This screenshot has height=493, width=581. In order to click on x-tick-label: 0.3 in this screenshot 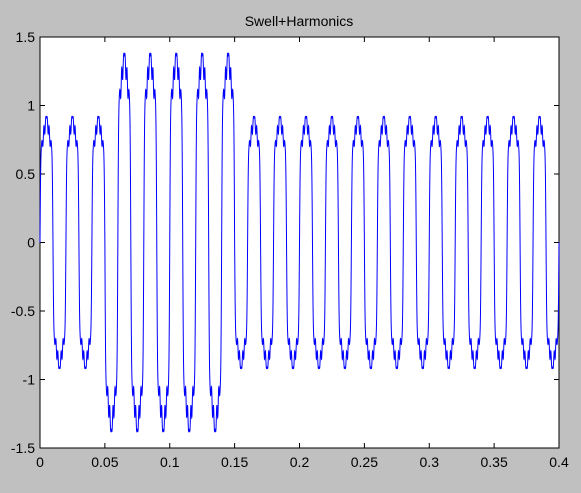, I will do `click(430, 462)`.